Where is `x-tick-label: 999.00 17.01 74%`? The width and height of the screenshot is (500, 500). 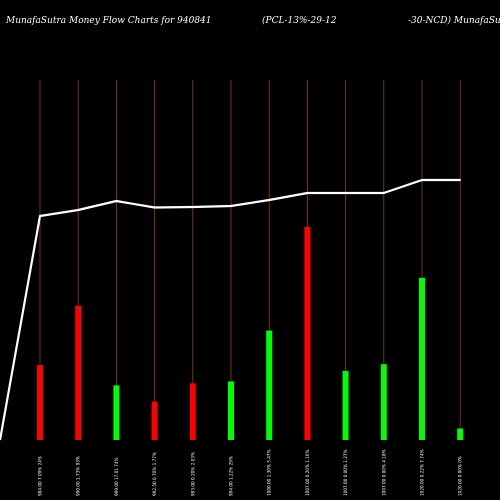 x-tick-label: 999.00 17.01 74% is located at coordinates (116, 476).